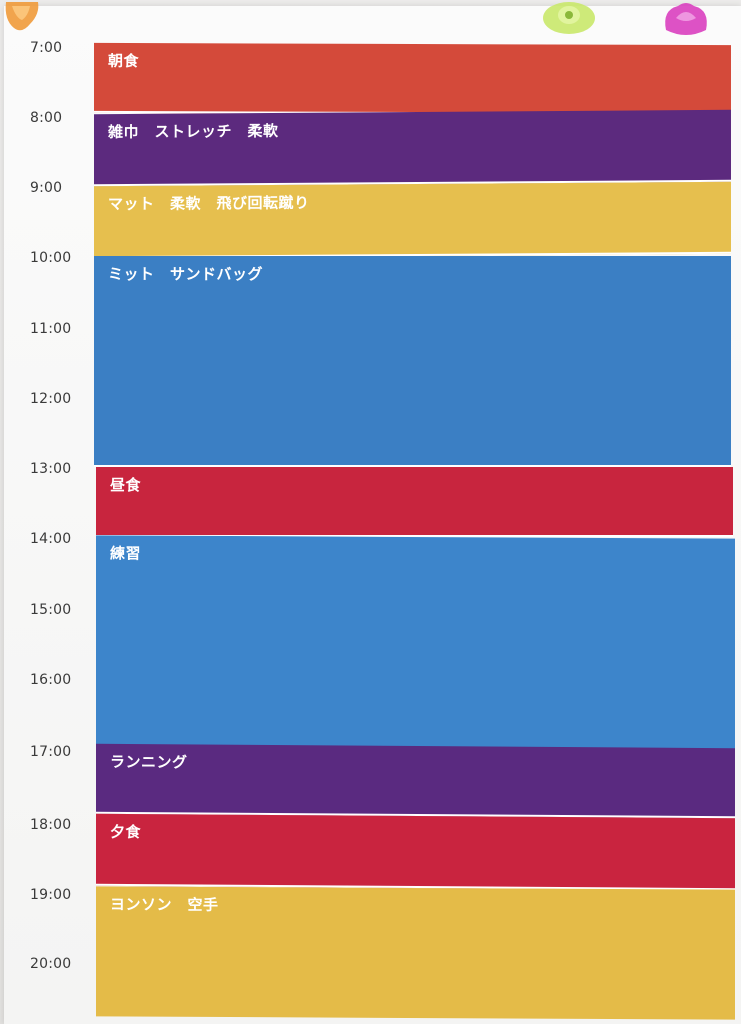 This screenshot has width=741, height=1024. What do you see at coordinates (412, 148) in the screenshot?
I see `schedule-block: 雑巾 ストレッチ 柔軟` at bounding box center [412, 148].